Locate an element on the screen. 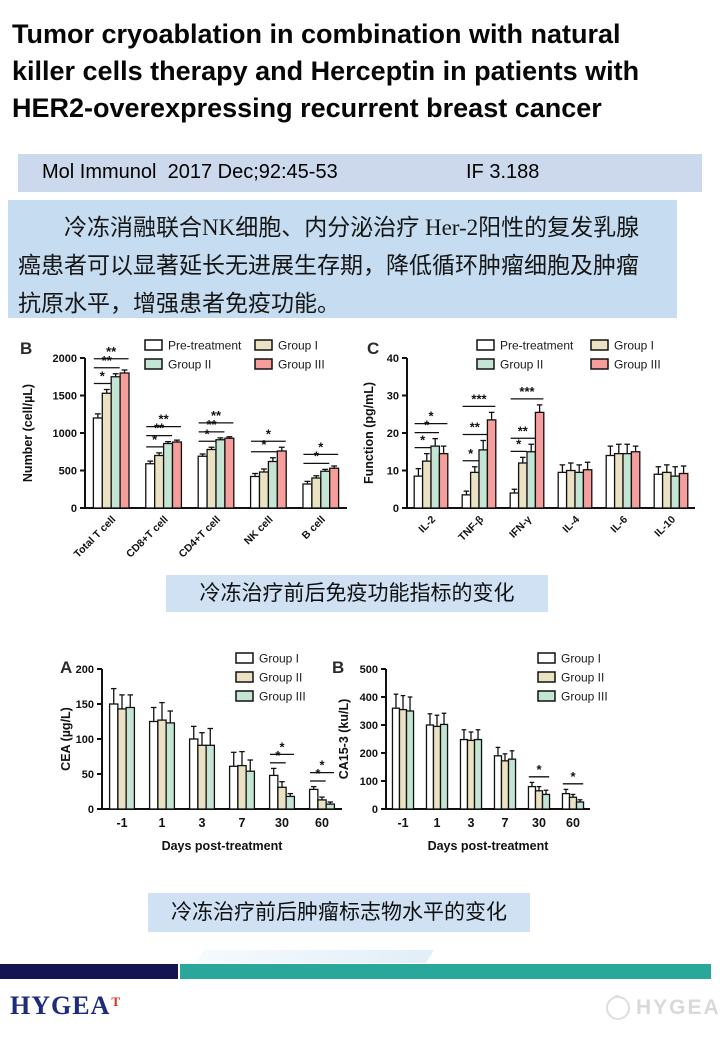 This screenshot has width=720, height=1040. svg-text: 10 is located at coordinates (393, 472).